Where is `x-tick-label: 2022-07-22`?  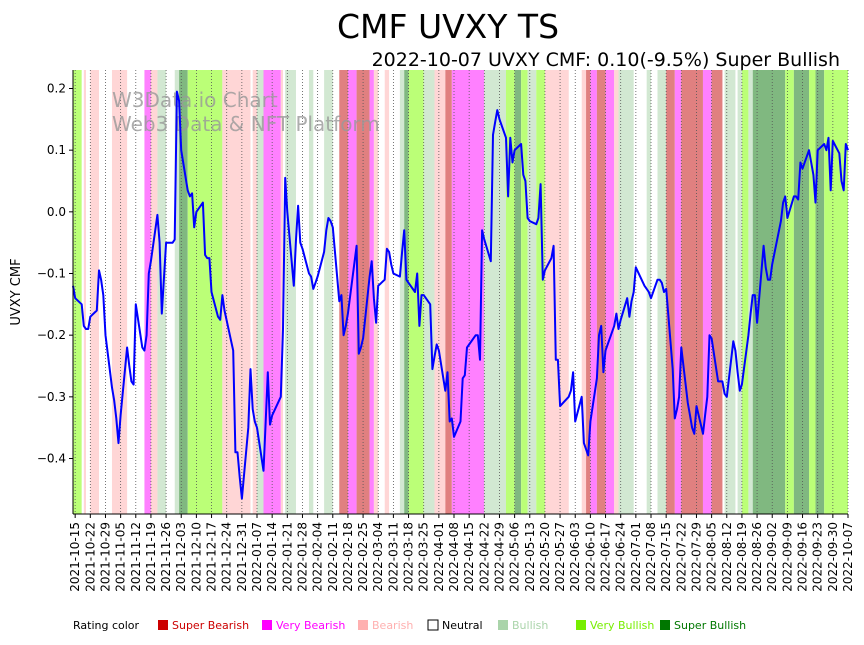 x-tick-label: 2022-07-22 is located at coordinates (681, 557).